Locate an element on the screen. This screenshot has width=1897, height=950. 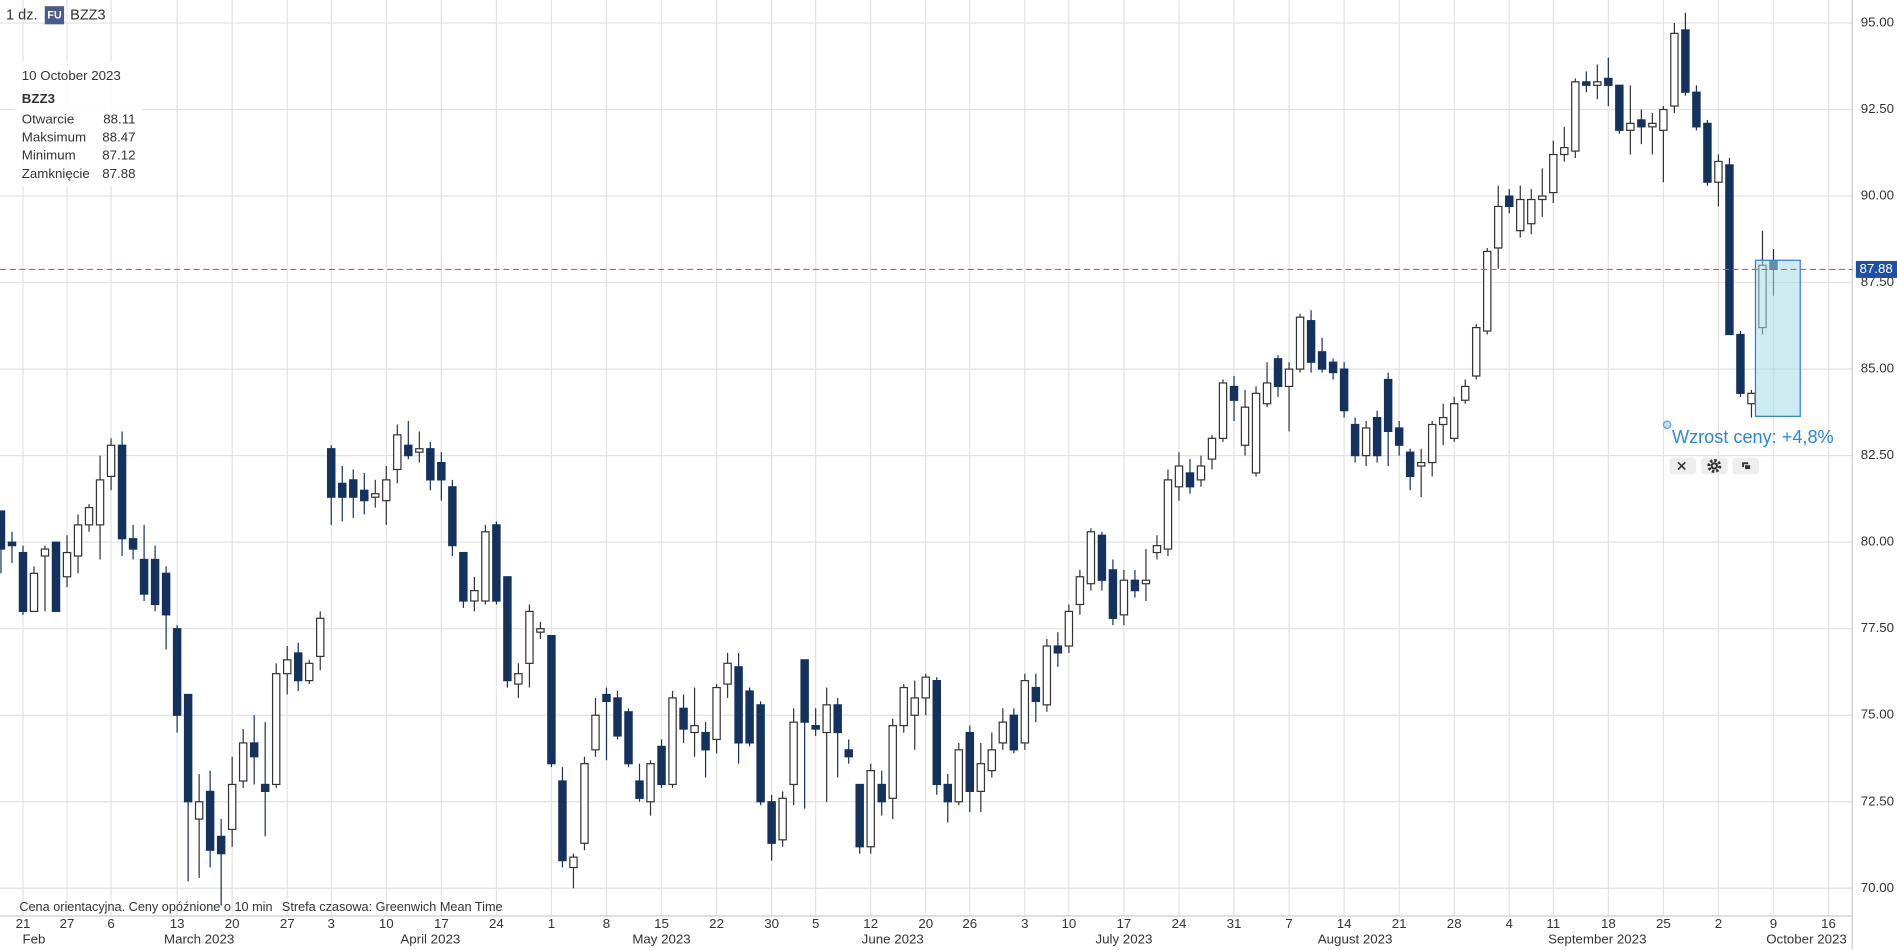
month-label: June 2023 is located at coordinates (893, 939).